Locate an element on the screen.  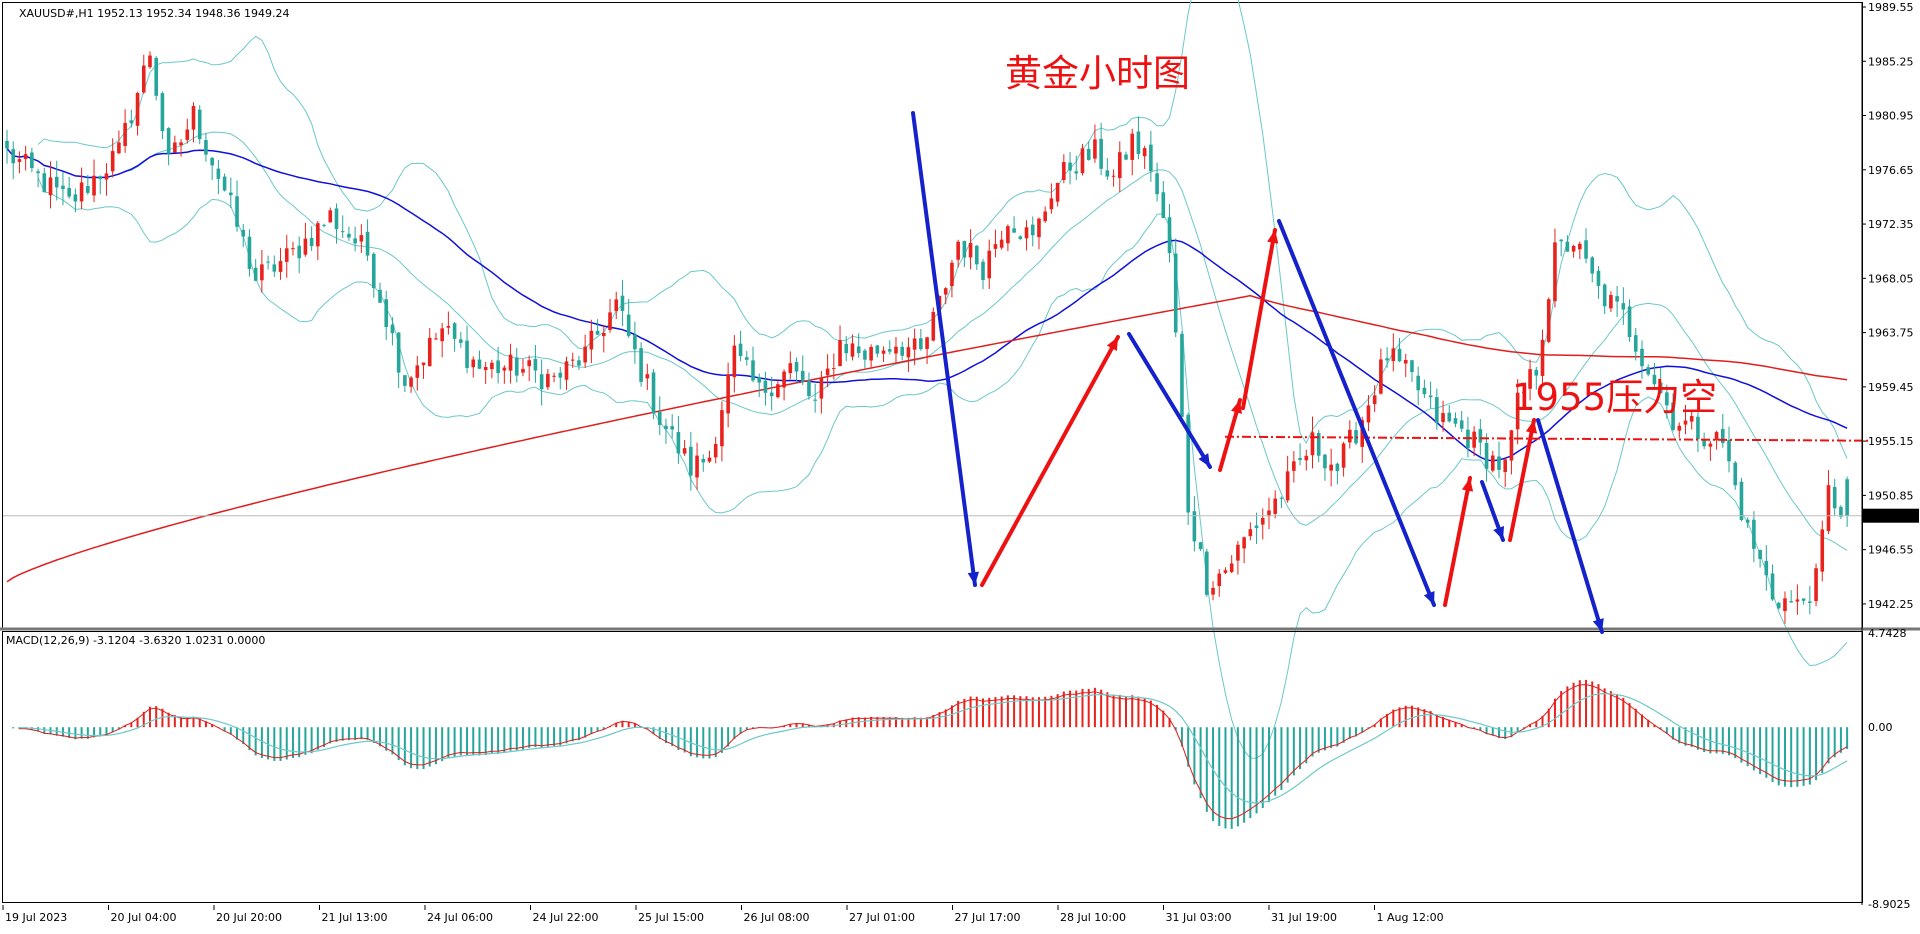
y-tick-label: 1942.25 is located at coordinates (1891, 604).